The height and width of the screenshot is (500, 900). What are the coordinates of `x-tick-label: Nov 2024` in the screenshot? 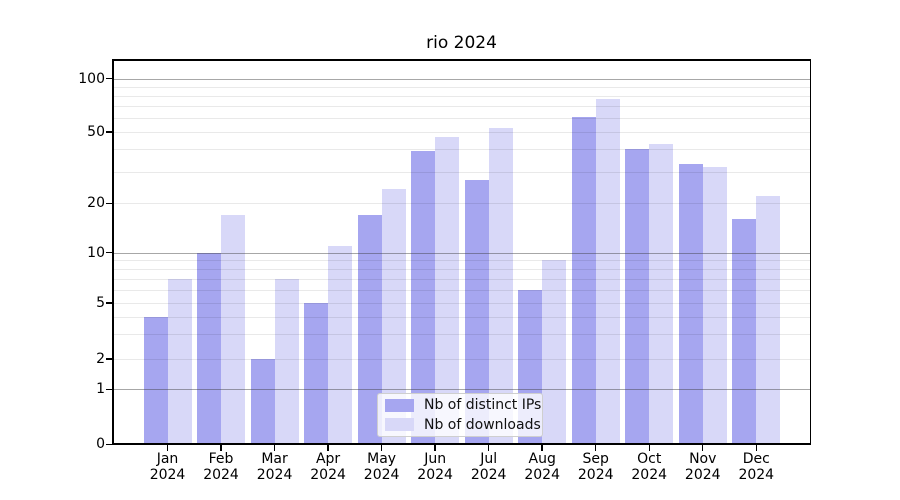 It's located at (702, 467).